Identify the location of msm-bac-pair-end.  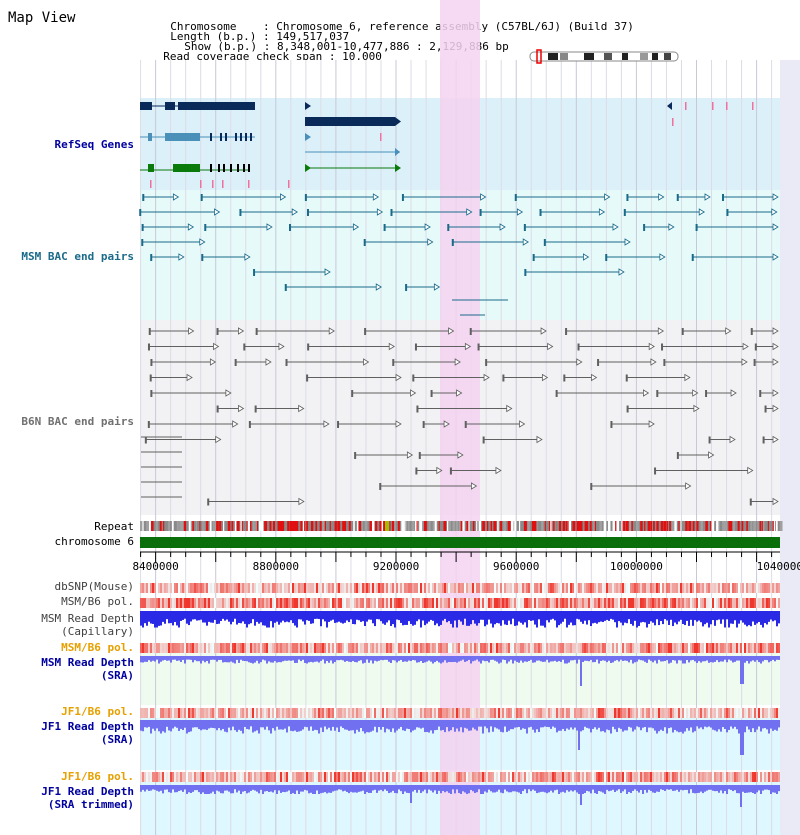
(176, 197).